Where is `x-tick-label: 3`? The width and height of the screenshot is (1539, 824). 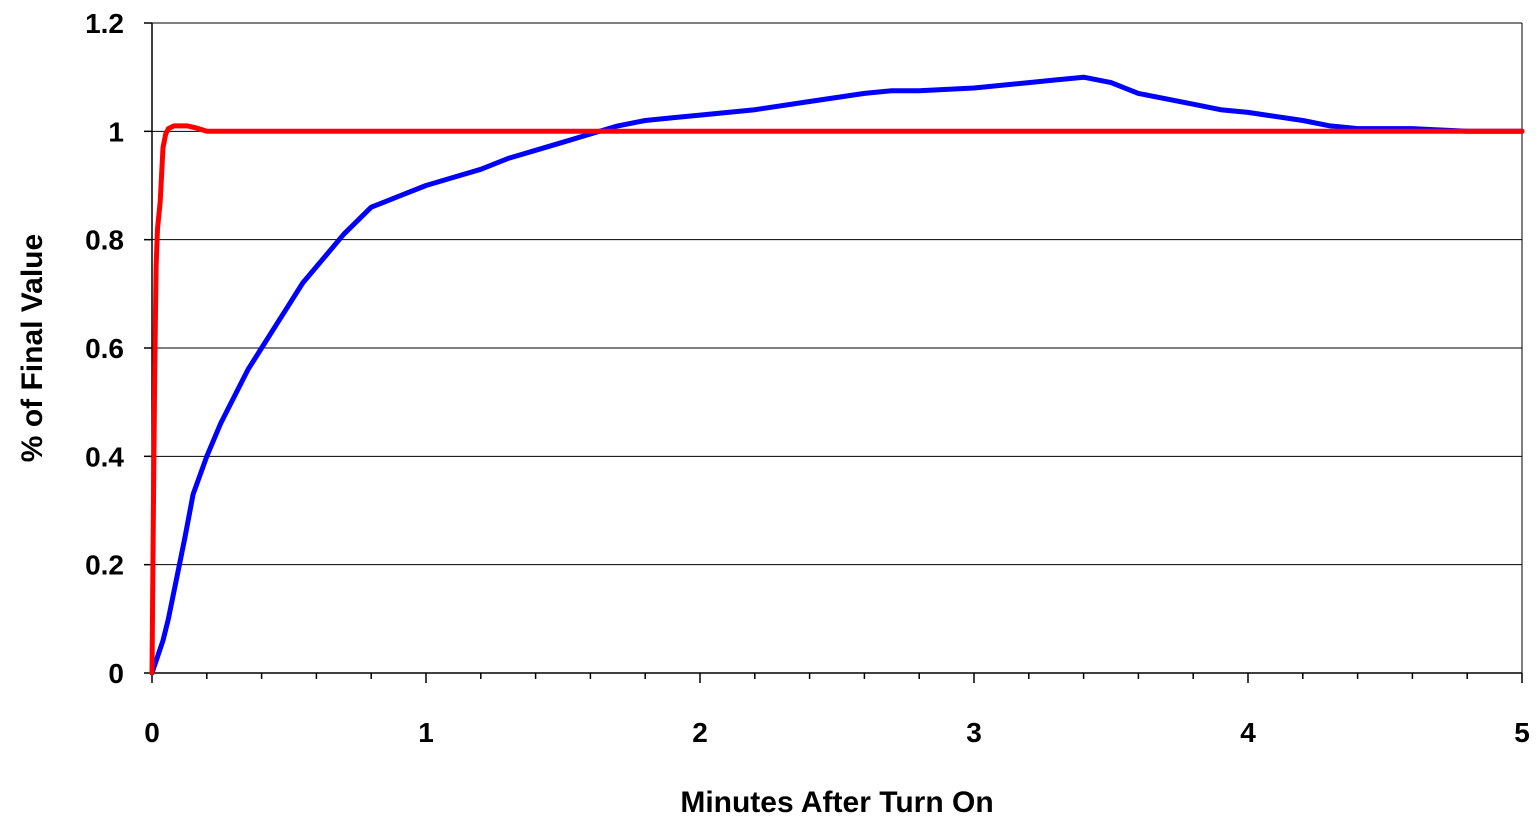
x-tick-label: 3 is located at coordinates (974, 732).